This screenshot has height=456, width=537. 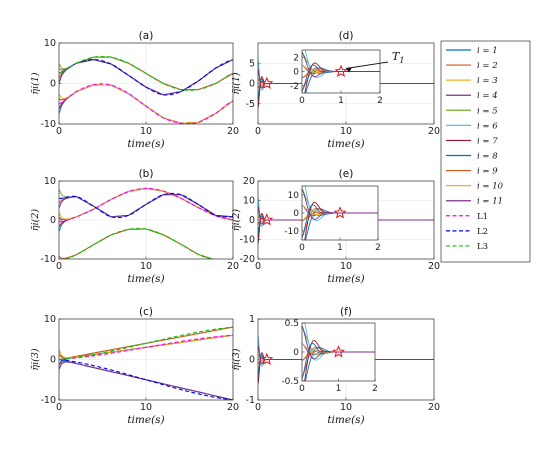 I want to click on panel-e-axes-box, so click(x=346, y=220).